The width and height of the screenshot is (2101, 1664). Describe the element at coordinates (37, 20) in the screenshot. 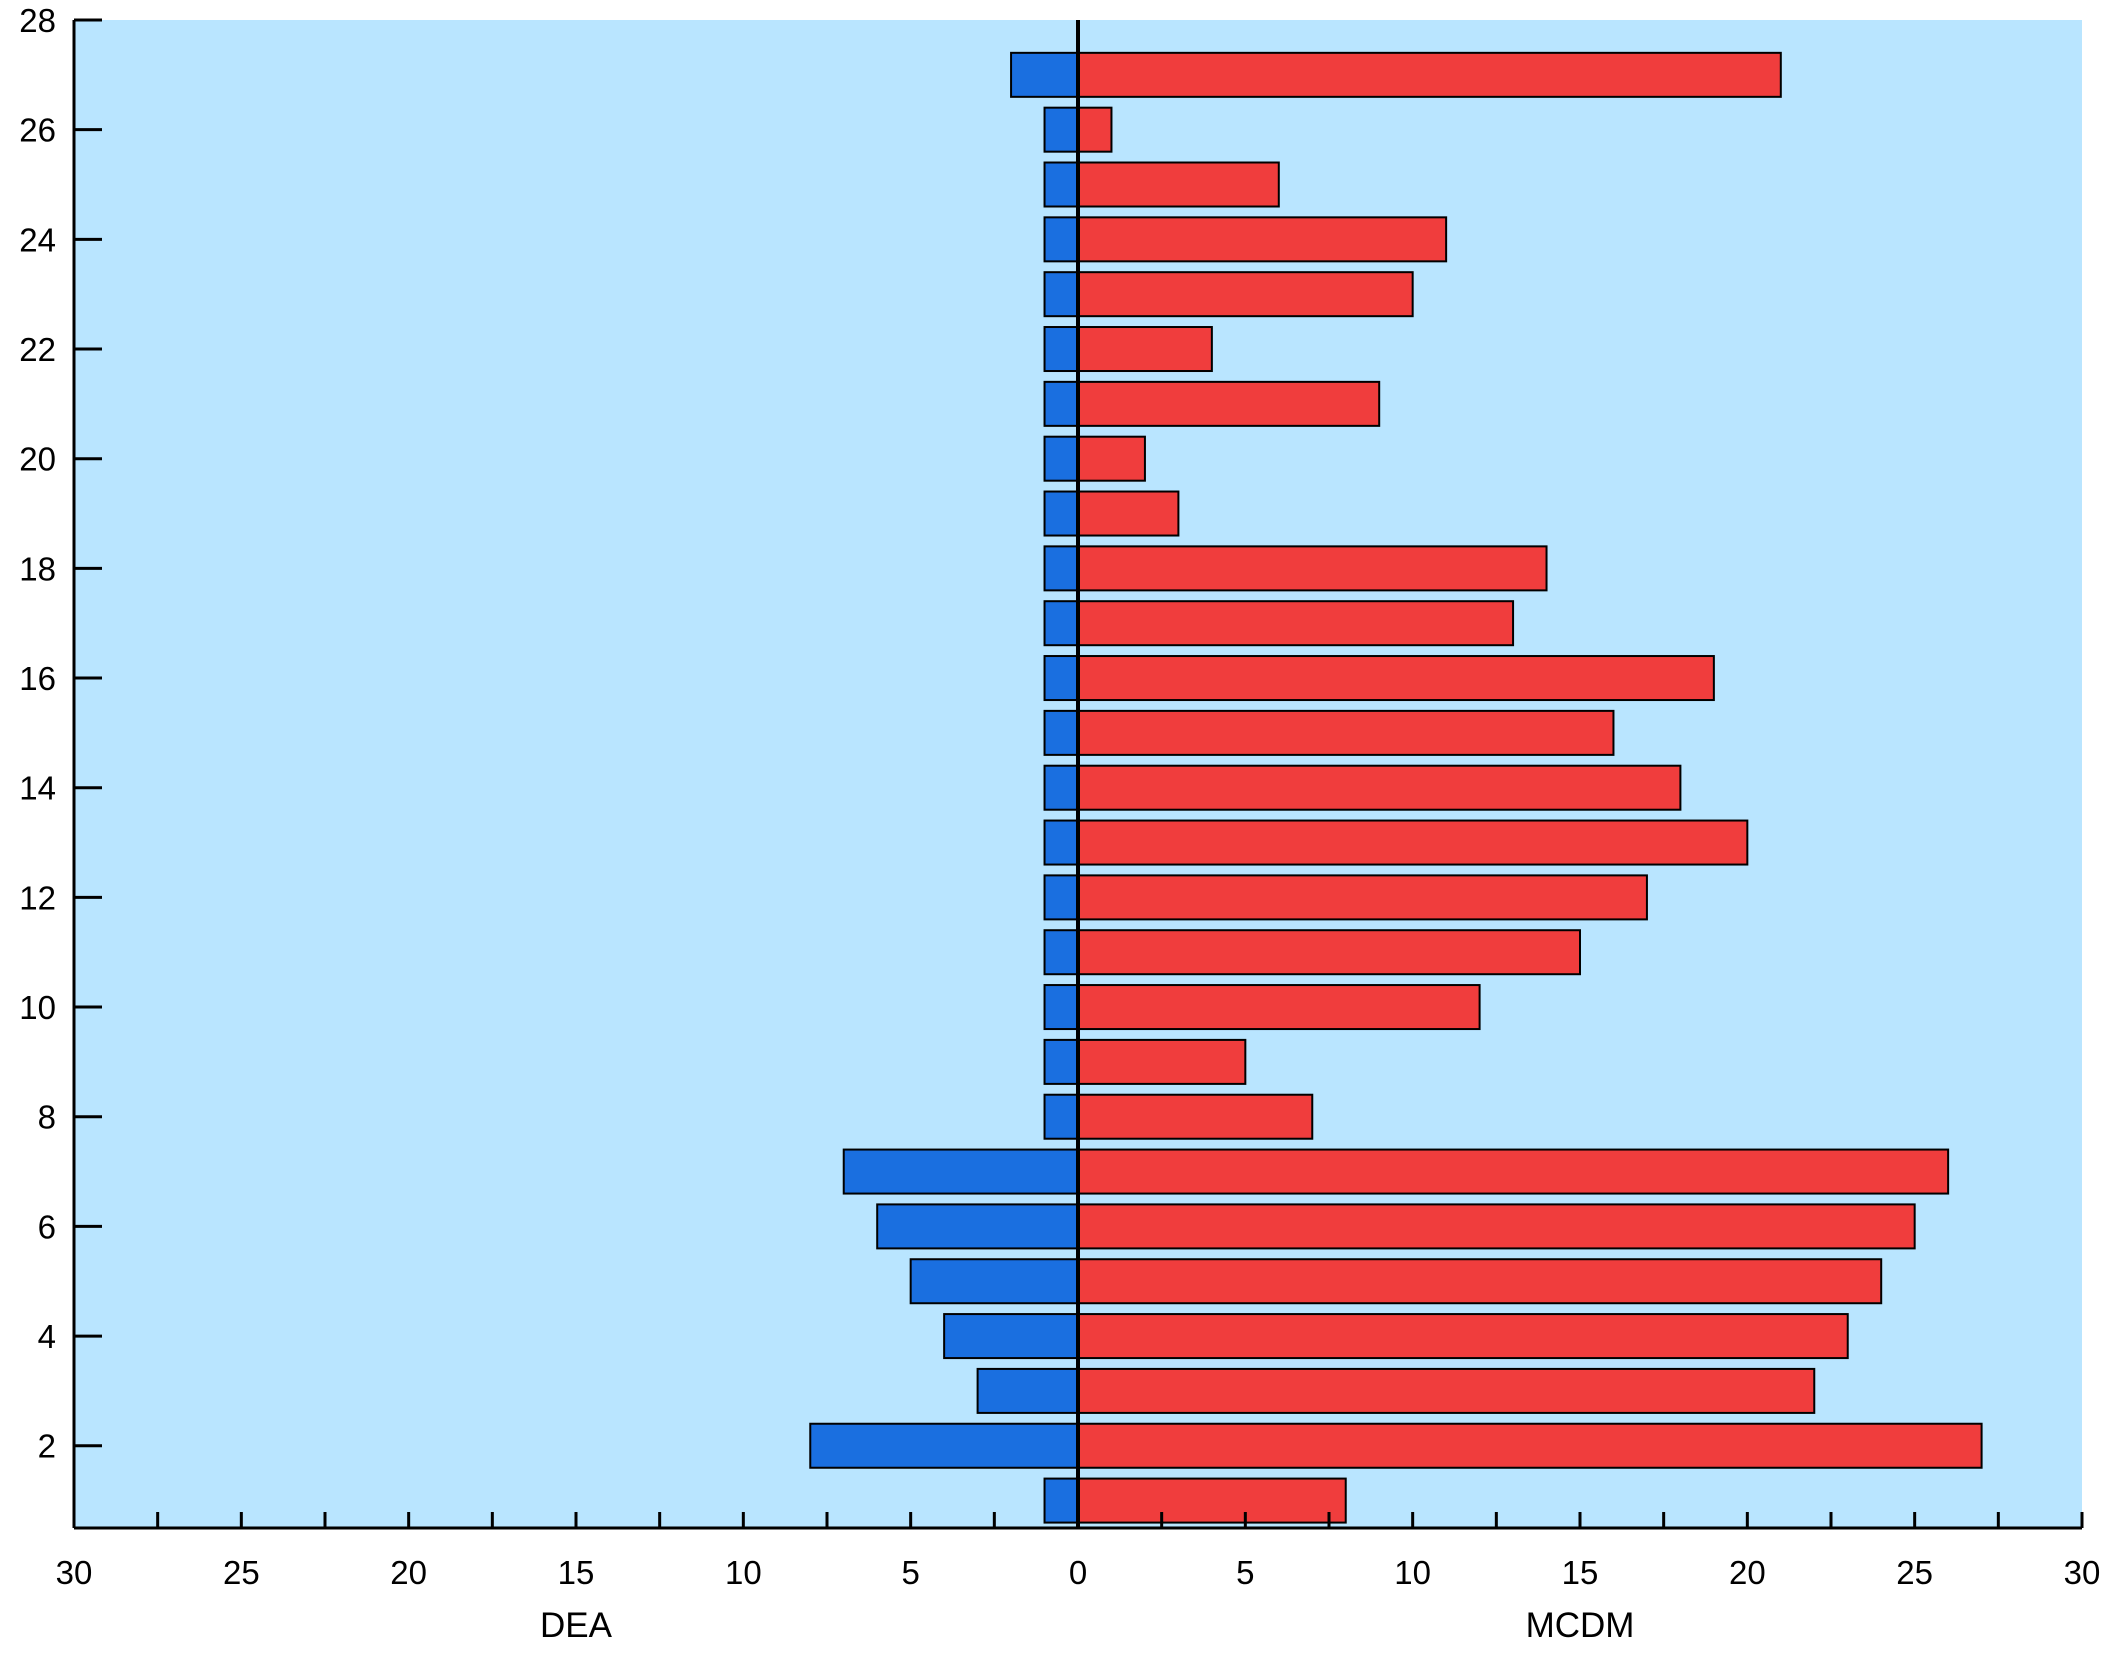

I see `y-tick-label-28: 28` at that location.